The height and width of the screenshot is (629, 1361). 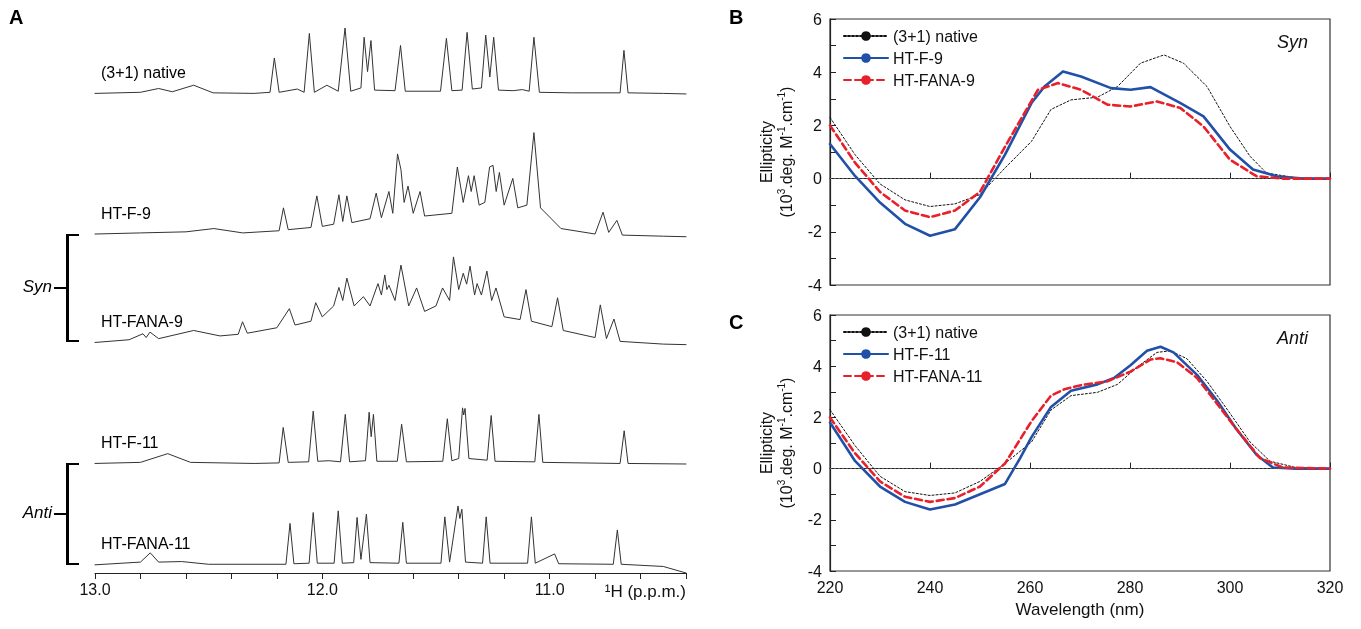 What do you see at coordinates (322, 589) in the screenshot?
I see `x-tick-label: 12.0` at bounding box center [322, 589].